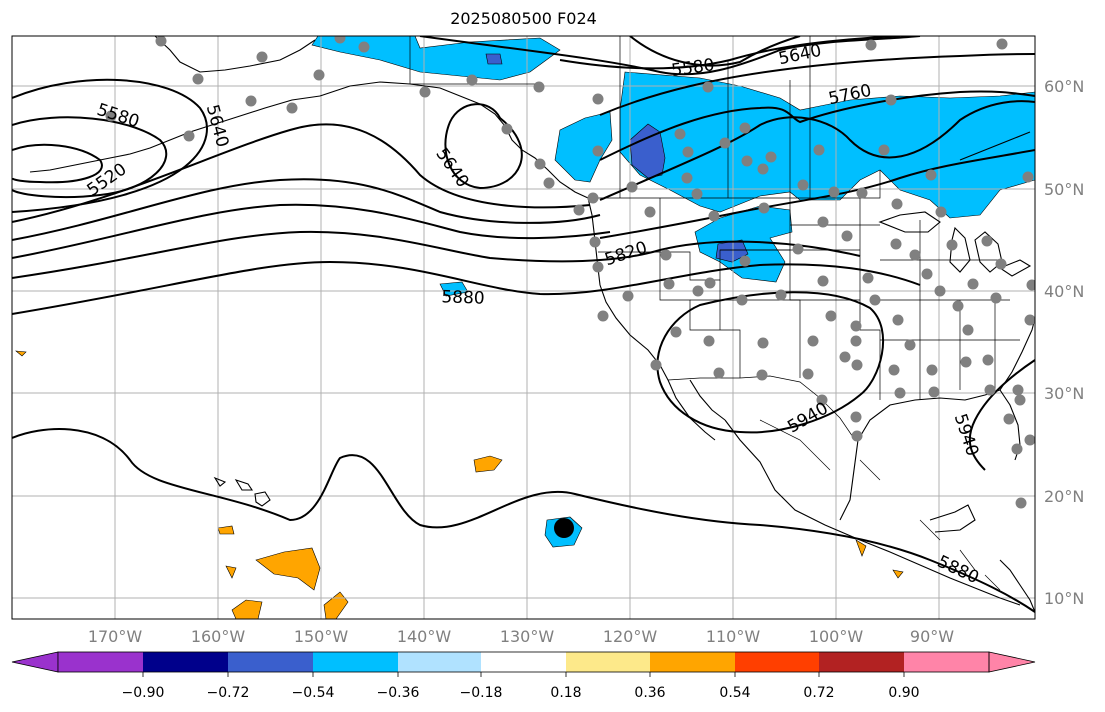 This screenshot has height=712, width=1105. Describe the element at coordinates (218, 636) in the screenshot. I see `longitude-label: 160°W` at that location.